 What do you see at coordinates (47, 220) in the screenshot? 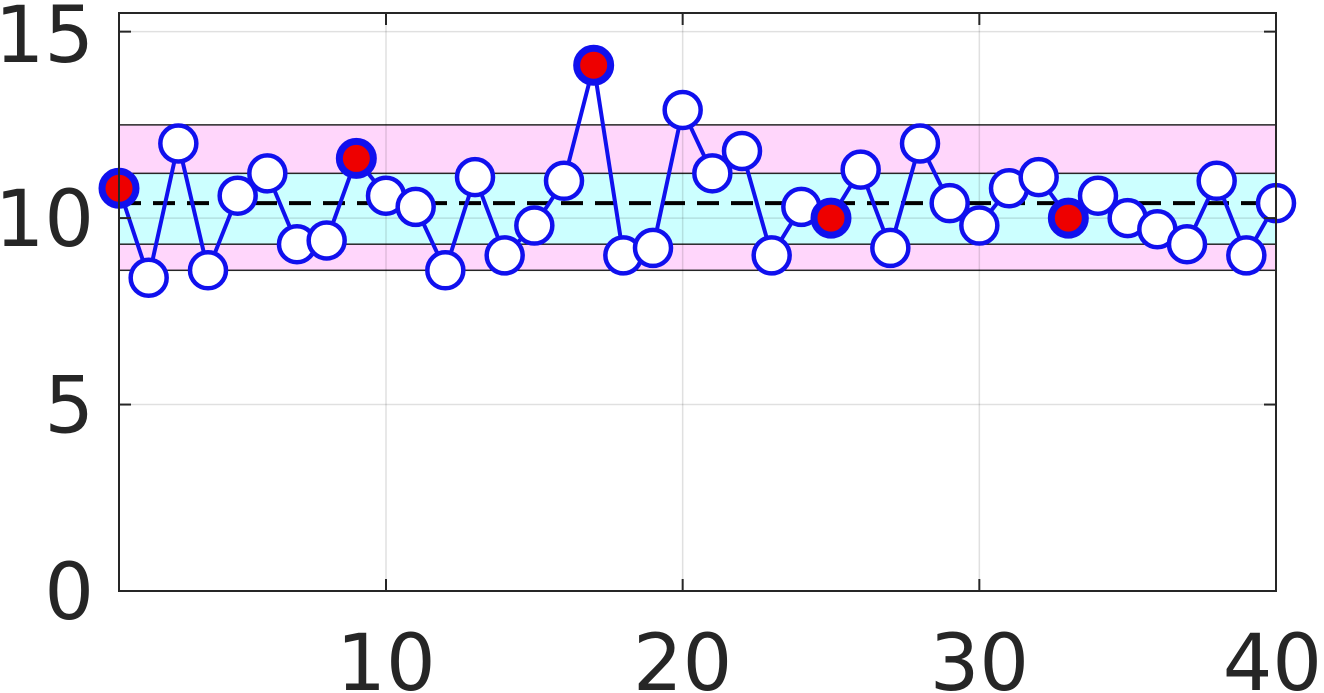
I see `y-tick-label: 10` at bounding box center [47, 220].